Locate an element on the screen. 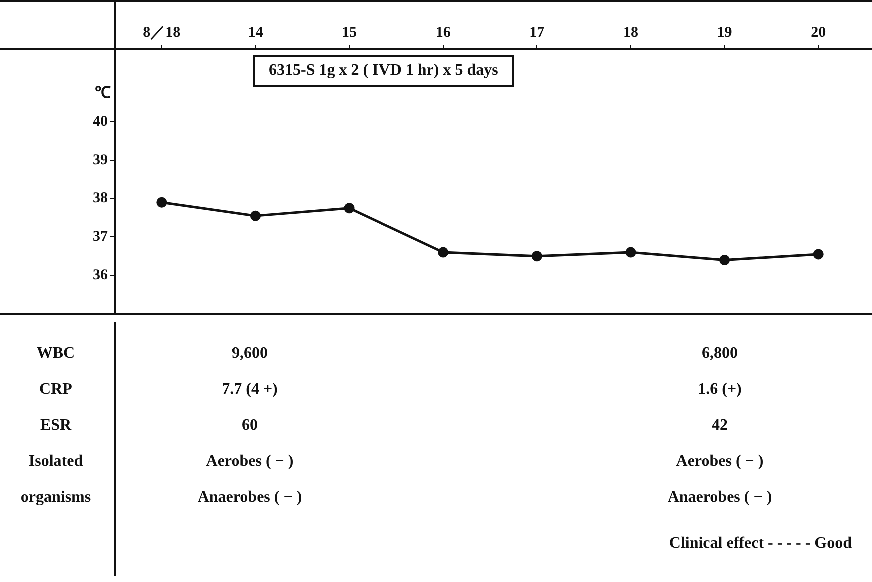 This screenshot has height=582, width=872. annotation: 6315-S 1g x 2 ( IVD 1 hr) x 5 days is located at coordinates (383, 71).